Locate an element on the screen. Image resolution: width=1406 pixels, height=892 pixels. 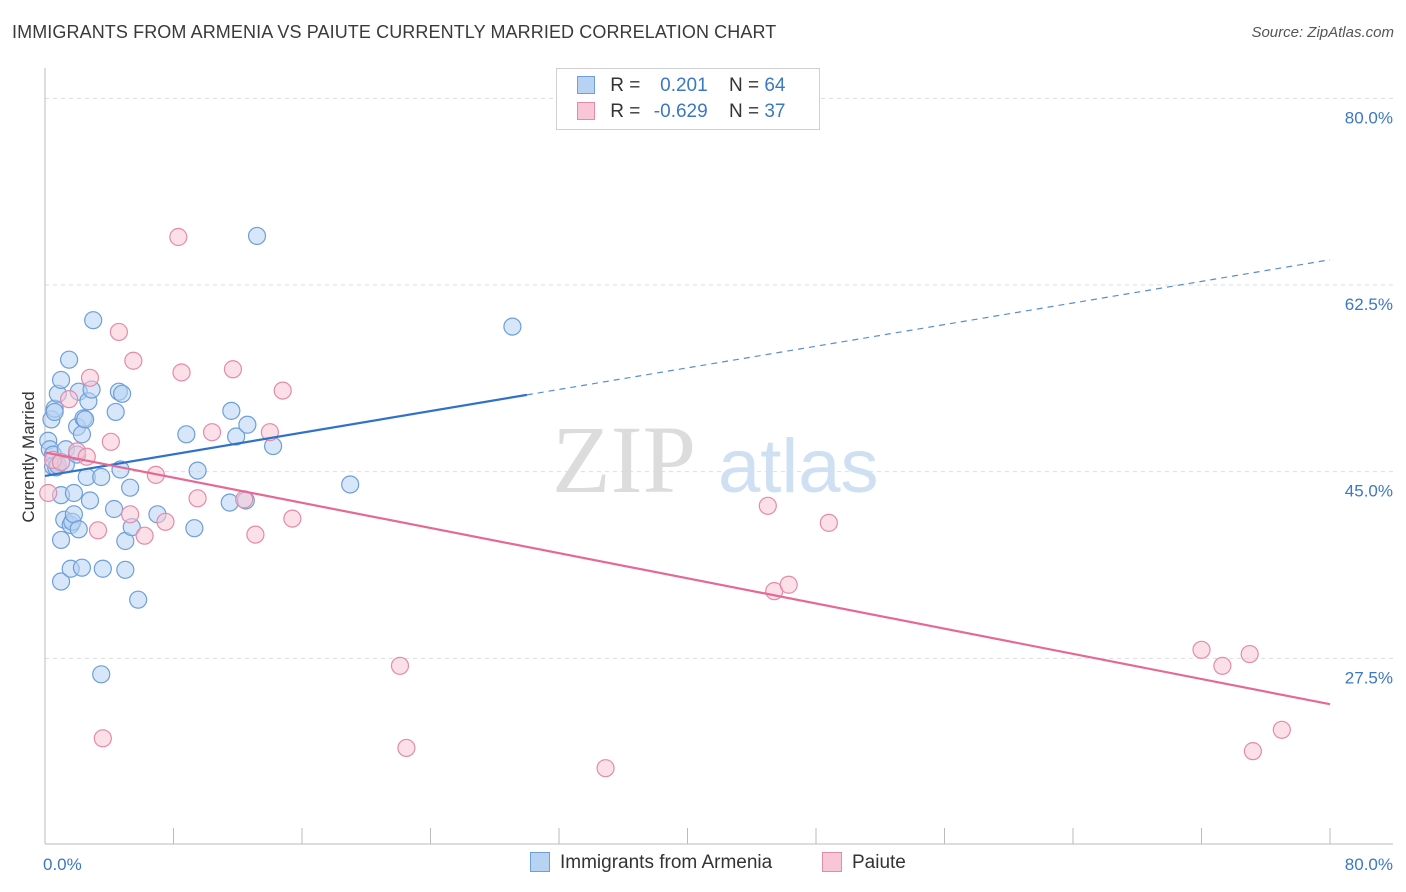
y-tick-label: 27.5% is located at coordinates (1369, 677).